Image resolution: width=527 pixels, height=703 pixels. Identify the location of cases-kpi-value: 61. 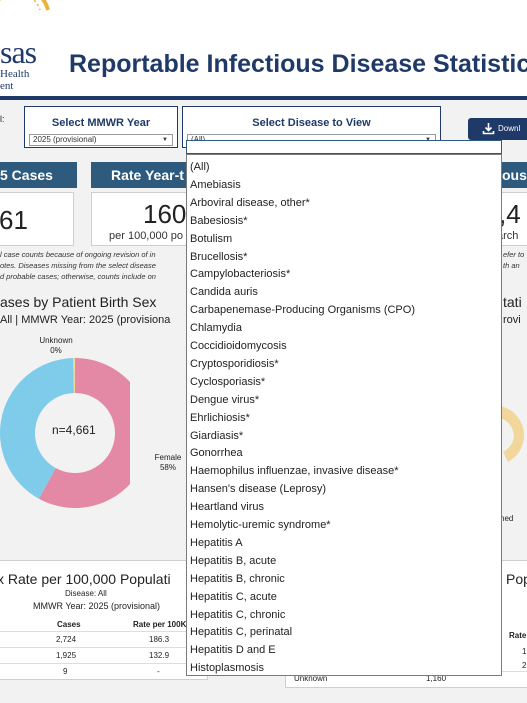
(14, 220).